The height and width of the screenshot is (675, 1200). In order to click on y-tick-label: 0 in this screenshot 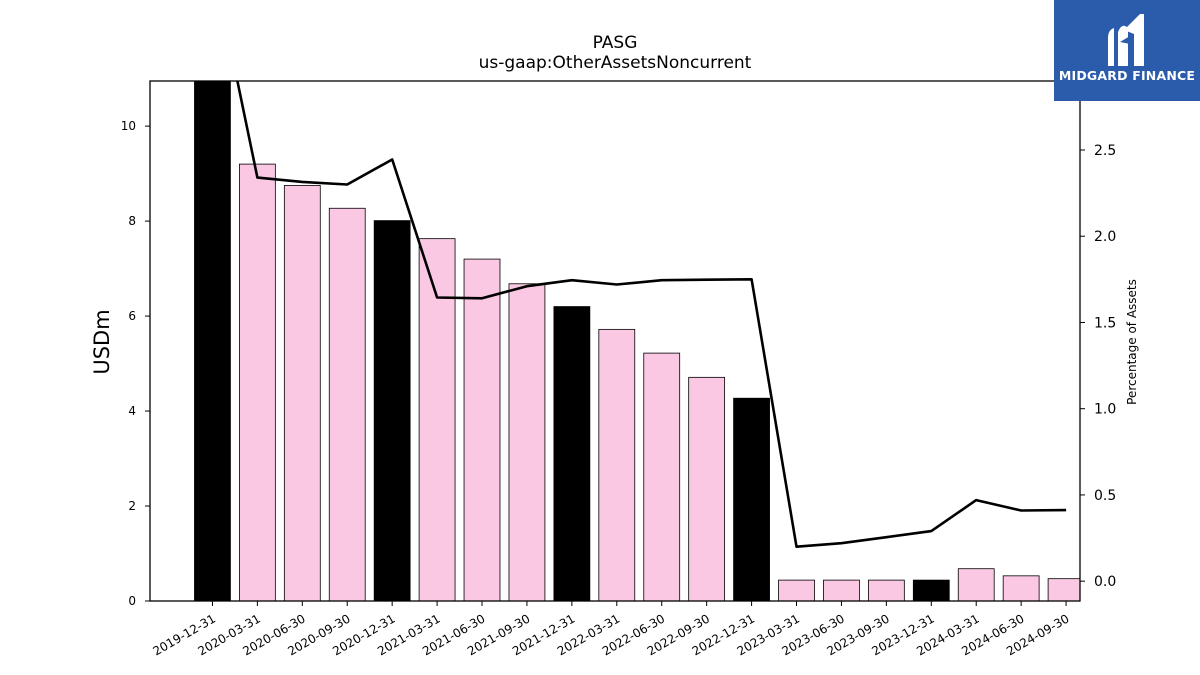, I will do `click(132, 601)`.